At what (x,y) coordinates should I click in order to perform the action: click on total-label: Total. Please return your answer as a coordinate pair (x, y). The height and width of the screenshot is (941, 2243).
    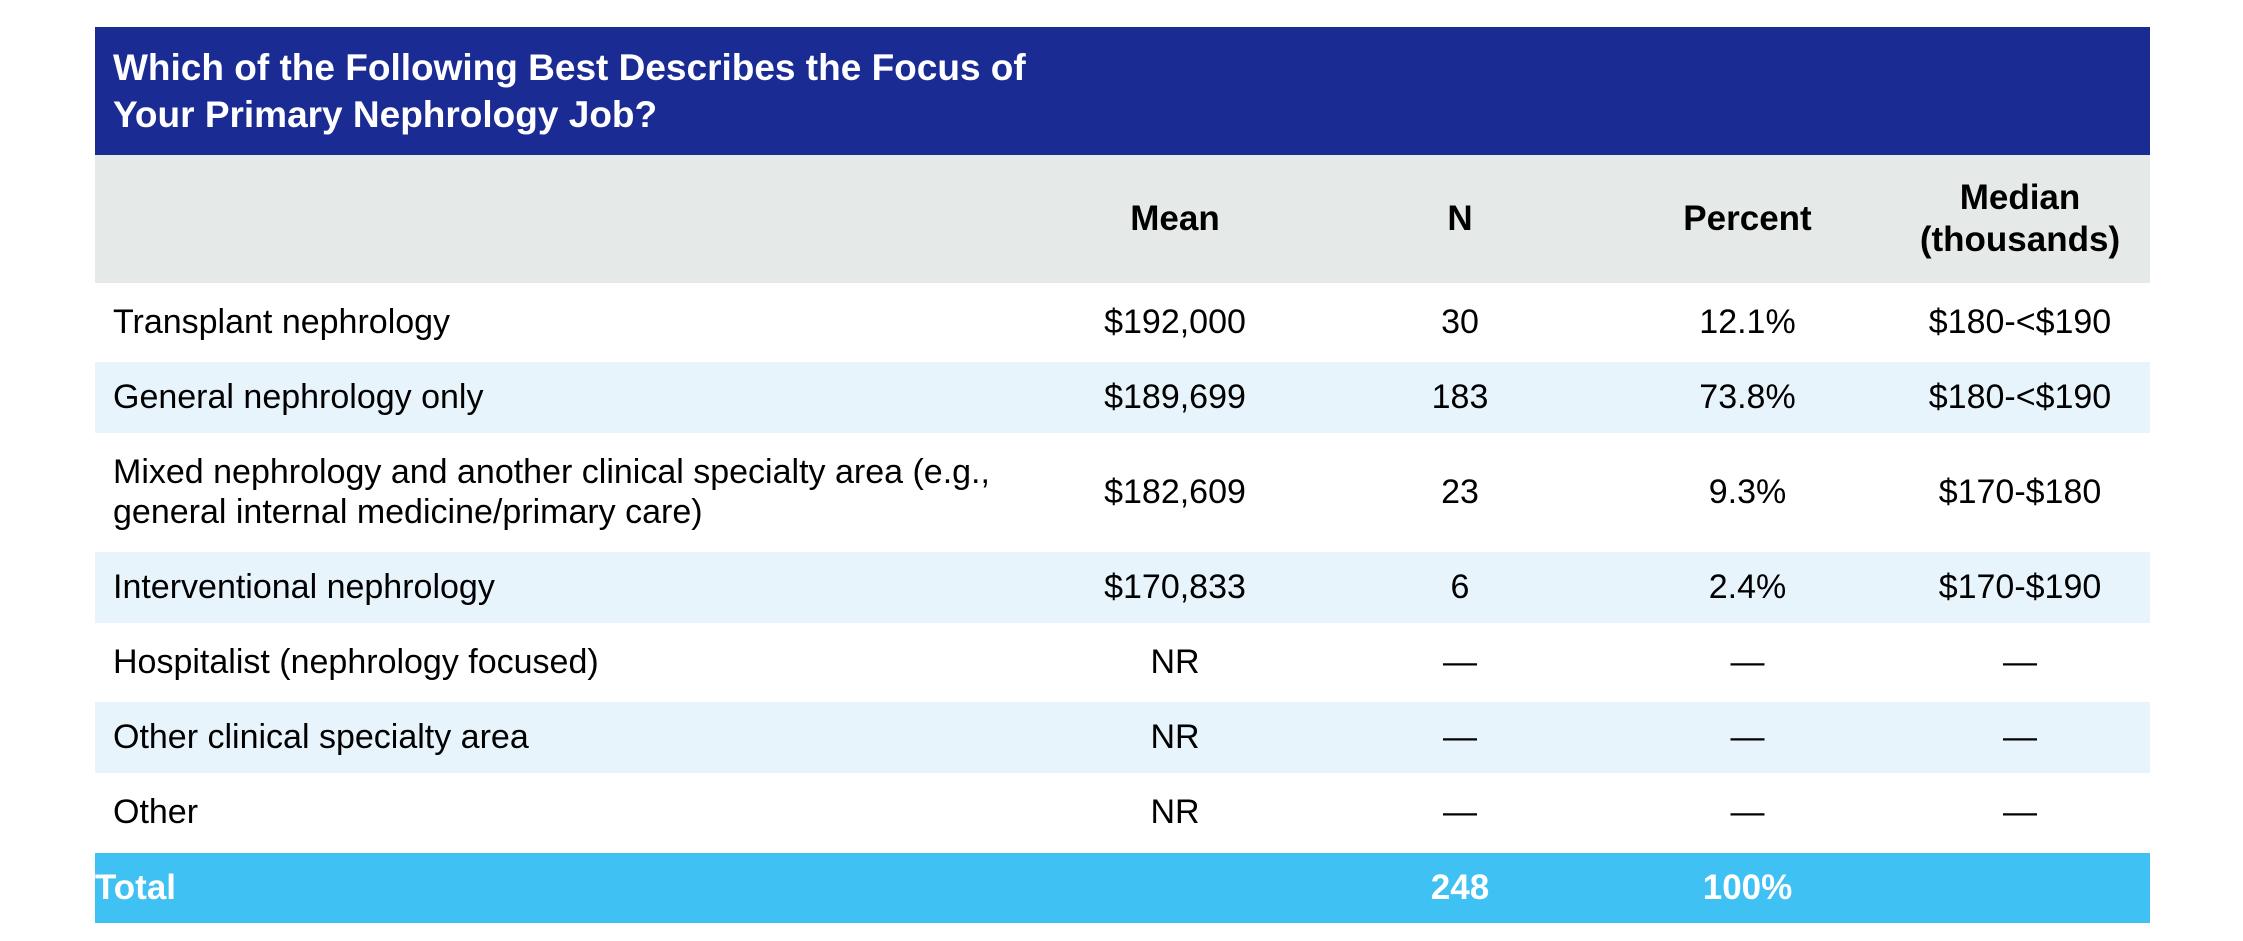
    Looking at the image, I should click on (565, 885).